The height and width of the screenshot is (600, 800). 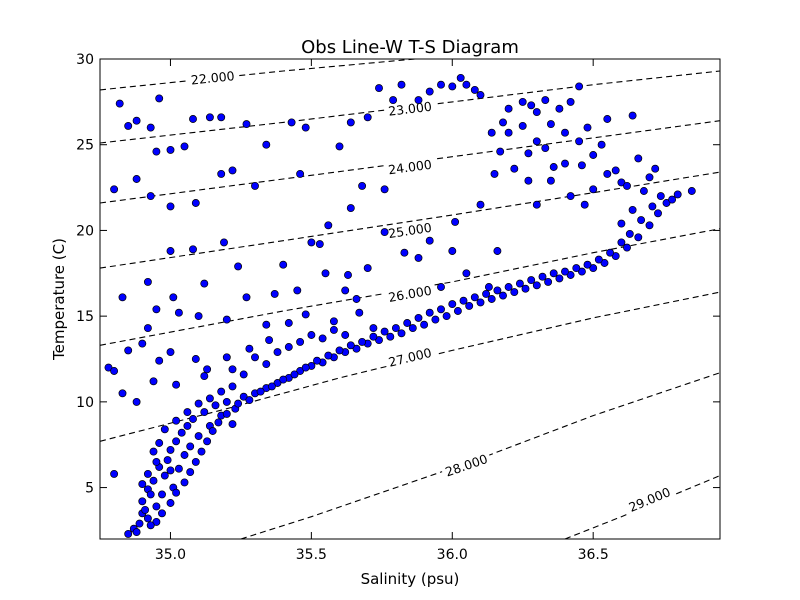 What do you see at coordinates (410, 579) in the screenshot?
I see `x-axis-title: Salinity (psu)` at bounding box center [410, 579].